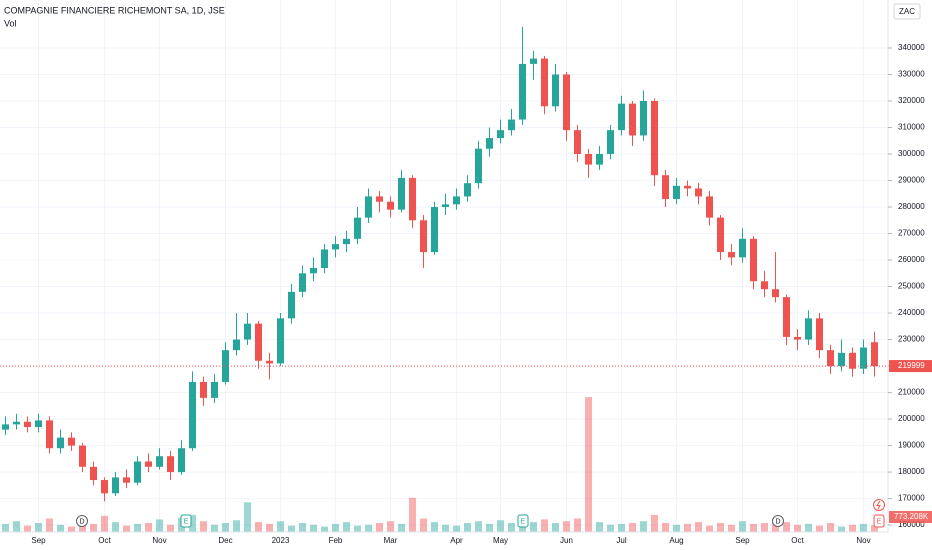  Describe the element at coordinates (911, 392) in the screenshot. I see `y-tick-label: 210000` at that location.